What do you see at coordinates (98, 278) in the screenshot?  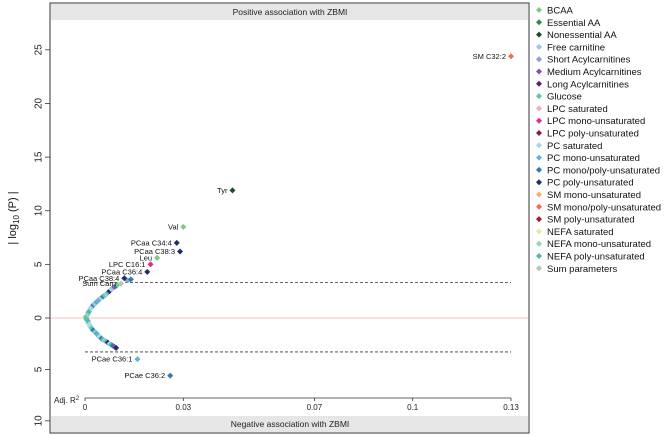 I see `point-label: PCaa C38:4` at bounding box center [98, 278].